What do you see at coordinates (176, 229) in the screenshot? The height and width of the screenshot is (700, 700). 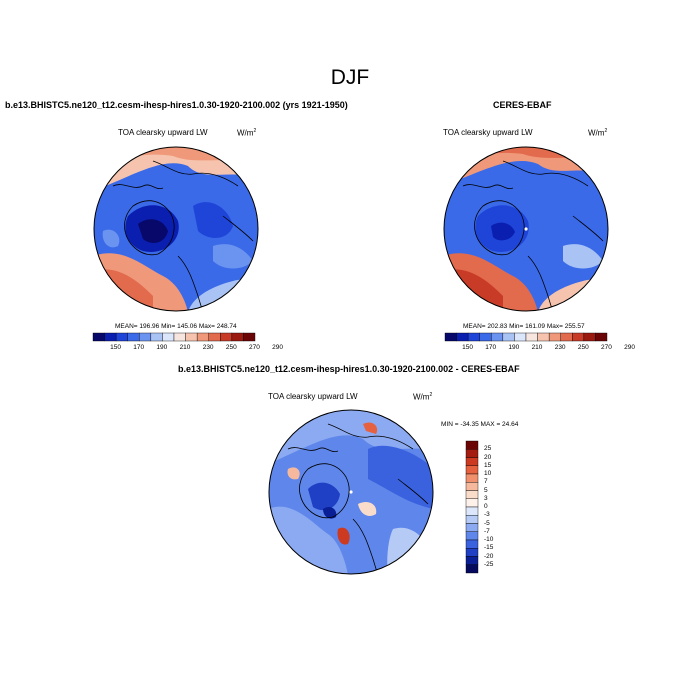 I see `panel-1-polar-map` at bounding box center [176, 229].